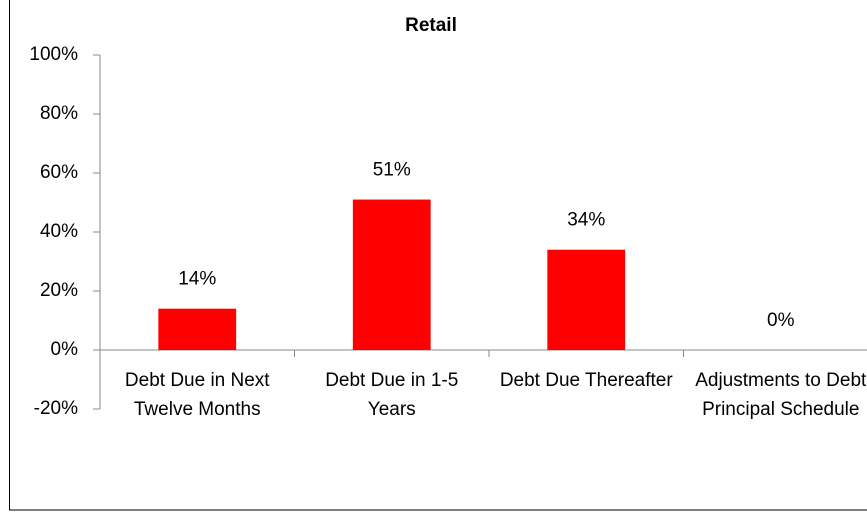 Image resolution: width=867 pixels, height=512 pixels. Describe the element at coordinates (586, 220) in the screenshot. I see `data-label: 34%` at that location.